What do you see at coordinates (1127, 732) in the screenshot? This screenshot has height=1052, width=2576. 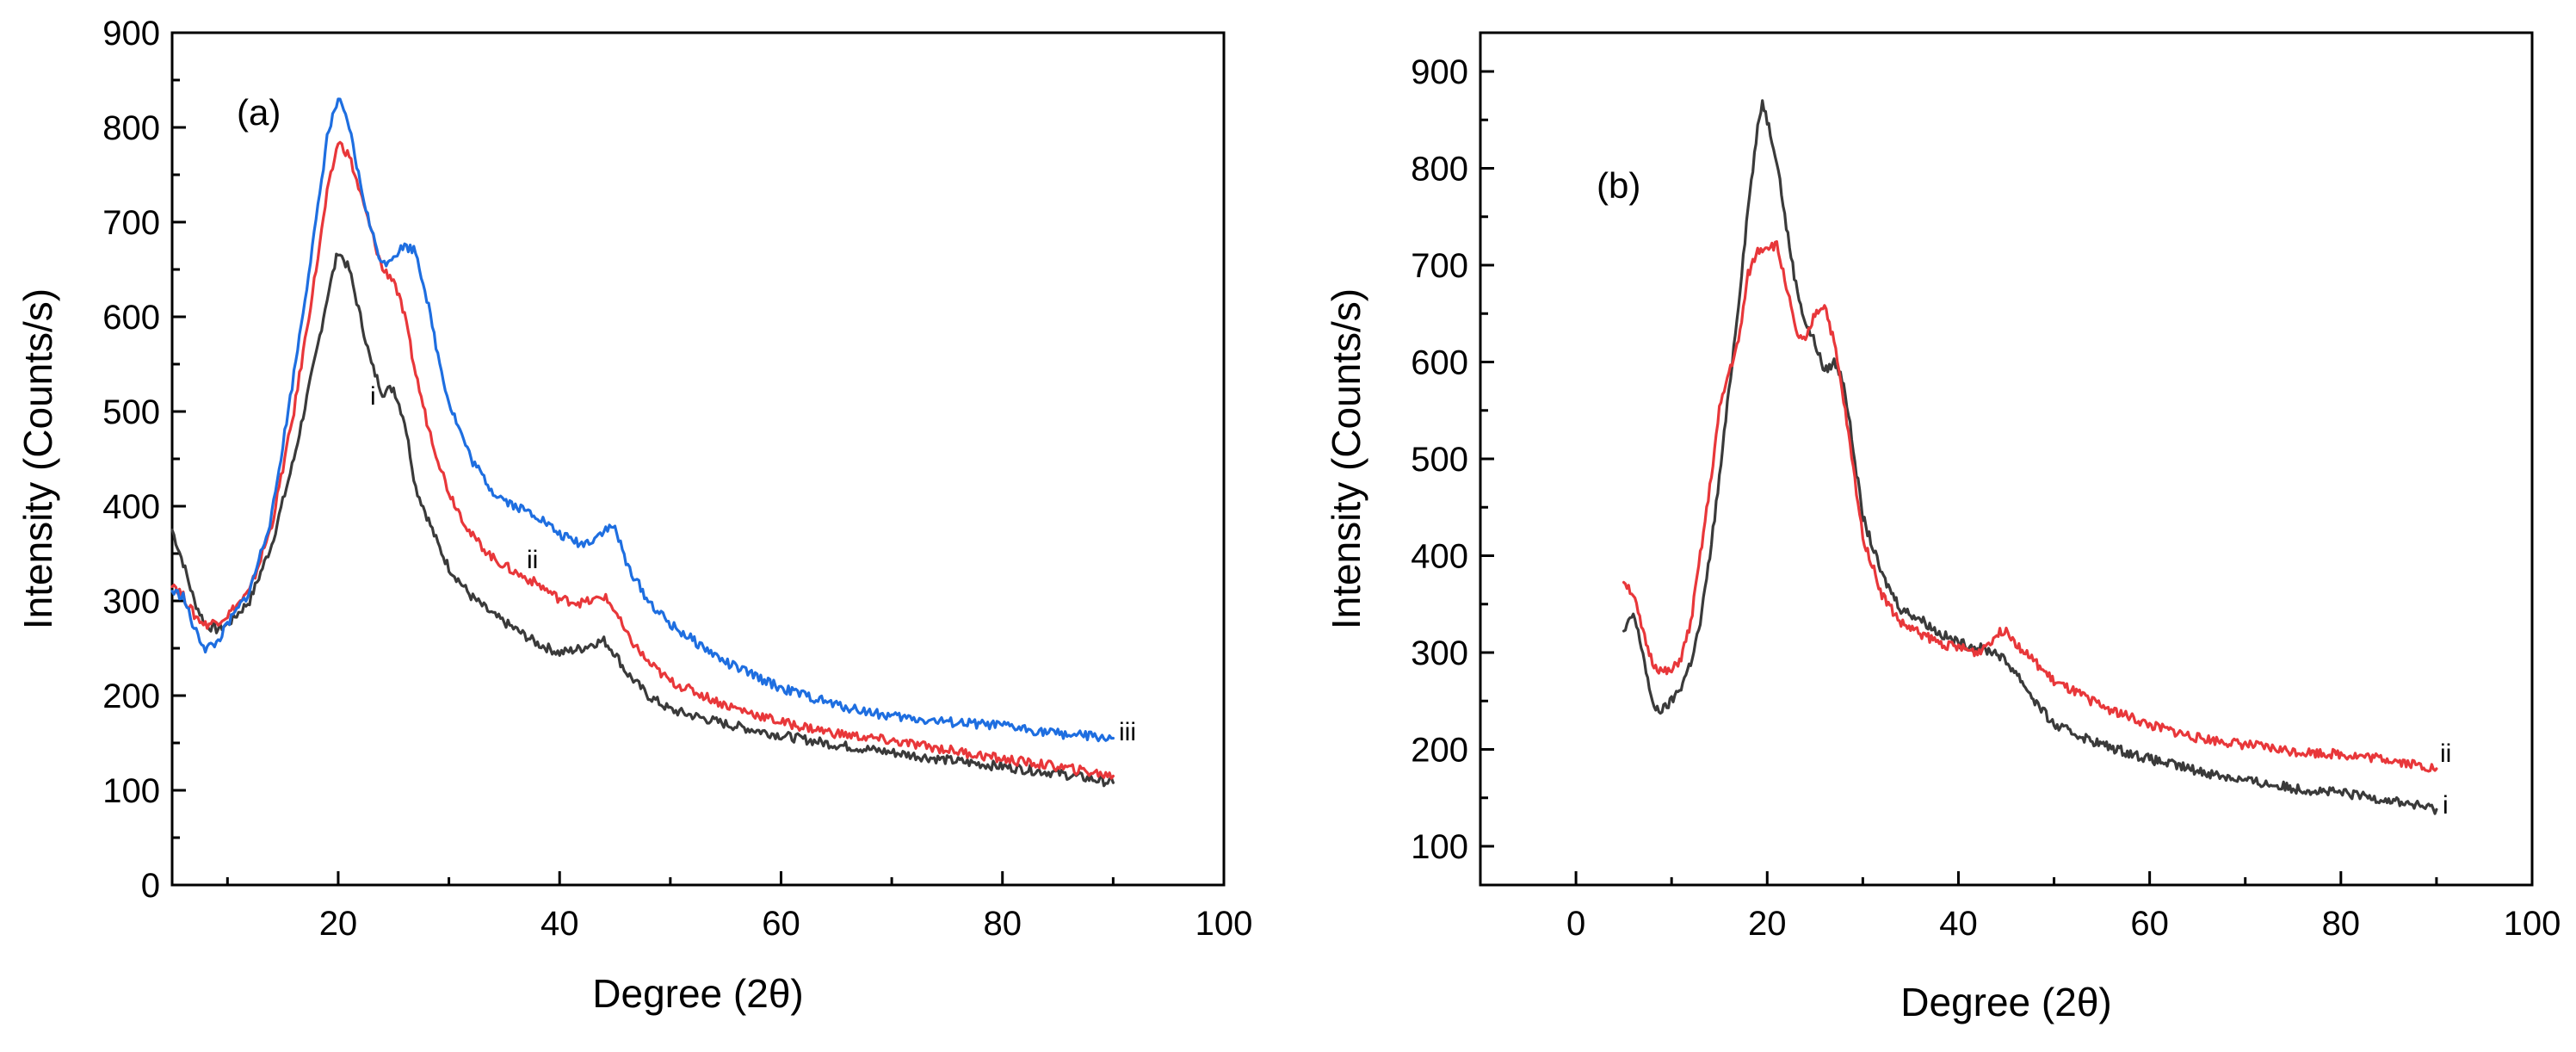 I see `series-label-a-iii: iii` at bounding box center [1127, 732].